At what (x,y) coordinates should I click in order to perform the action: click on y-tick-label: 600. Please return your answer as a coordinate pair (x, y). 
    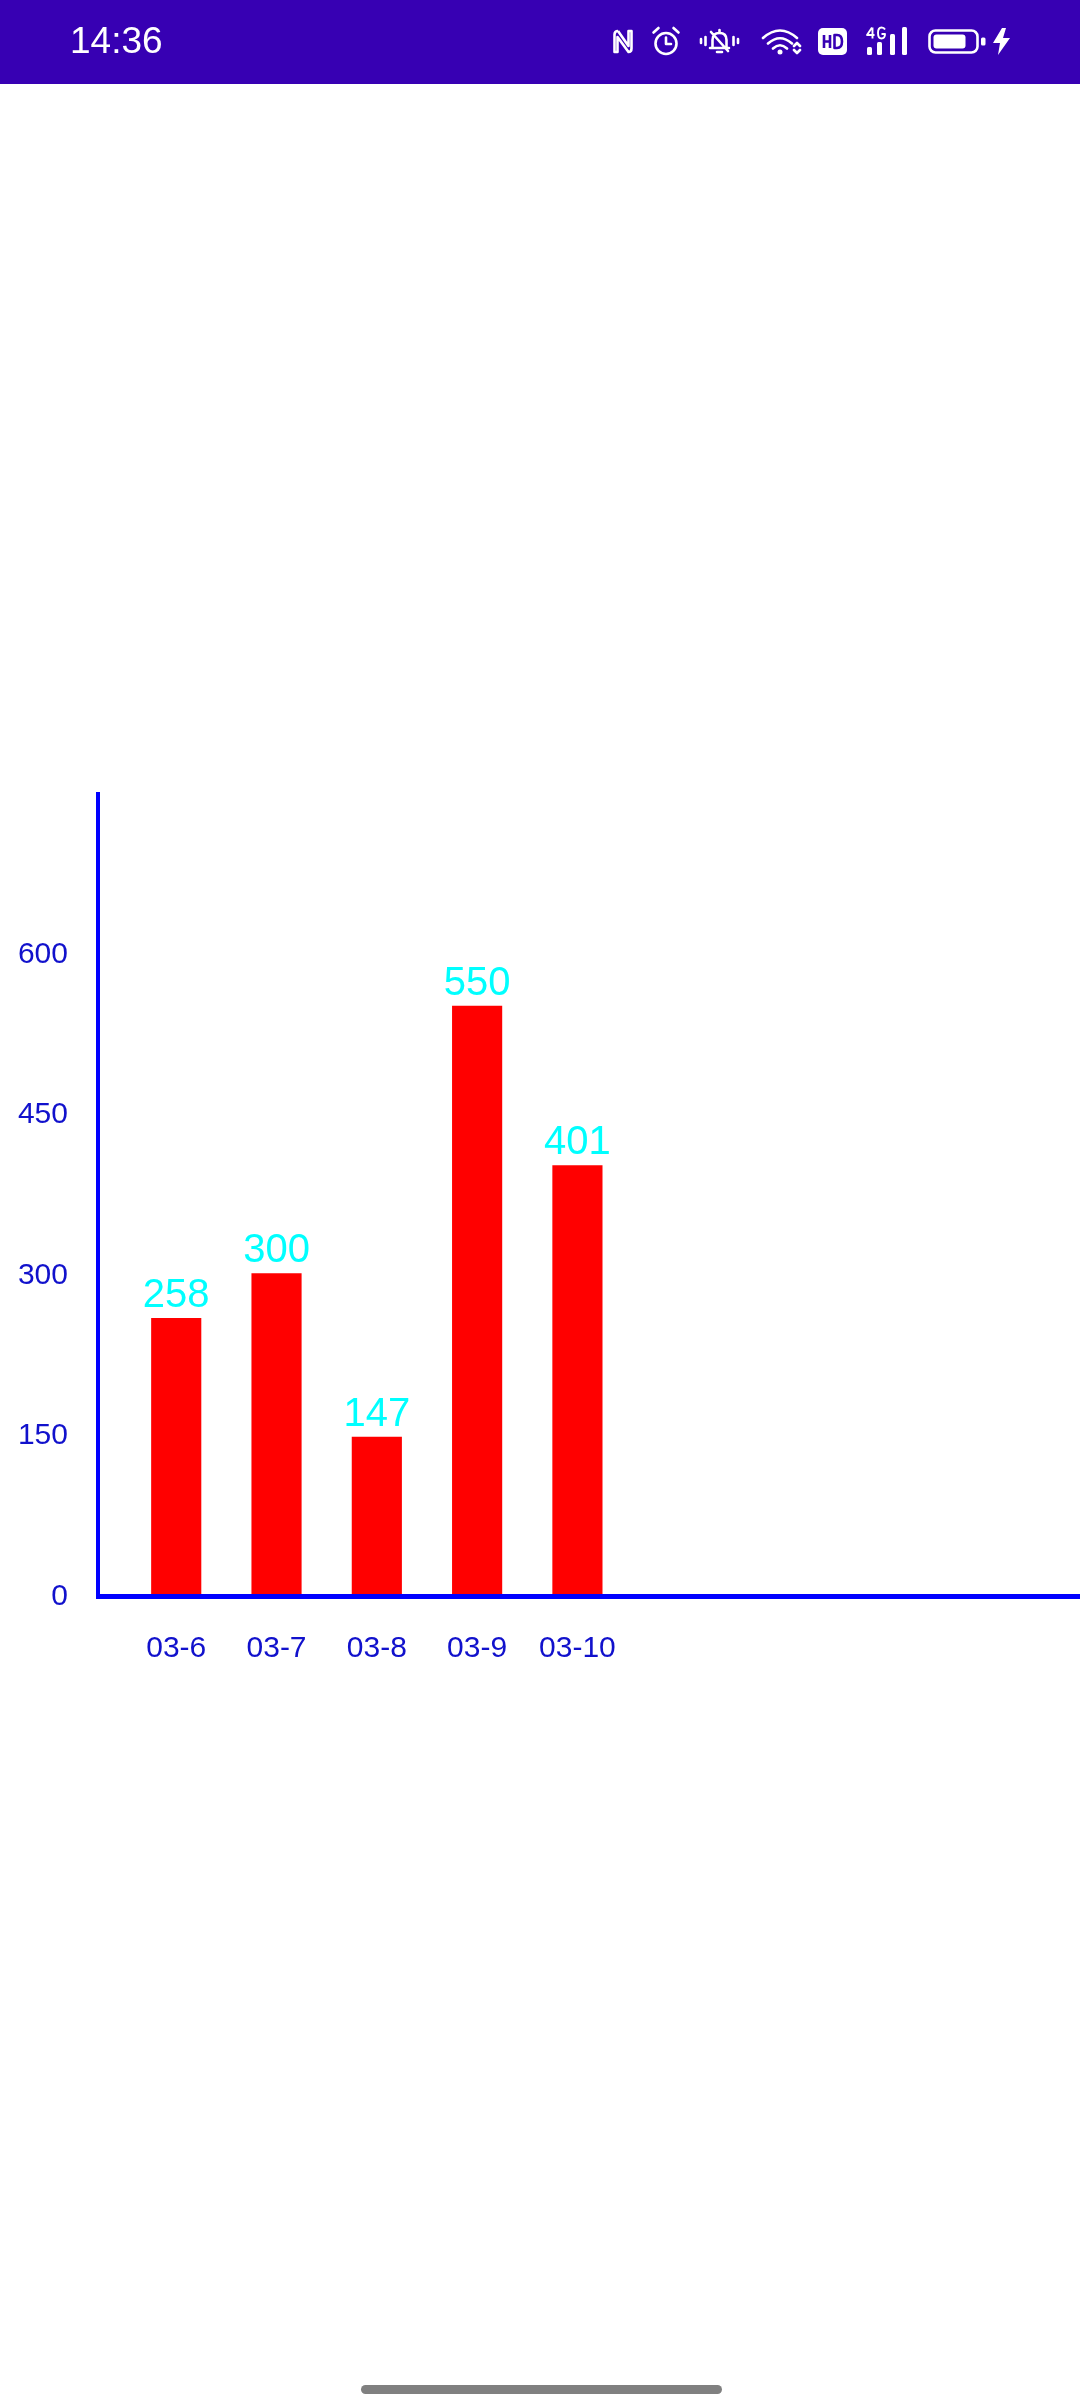
    Looking at the image, I should click on (42, 952).